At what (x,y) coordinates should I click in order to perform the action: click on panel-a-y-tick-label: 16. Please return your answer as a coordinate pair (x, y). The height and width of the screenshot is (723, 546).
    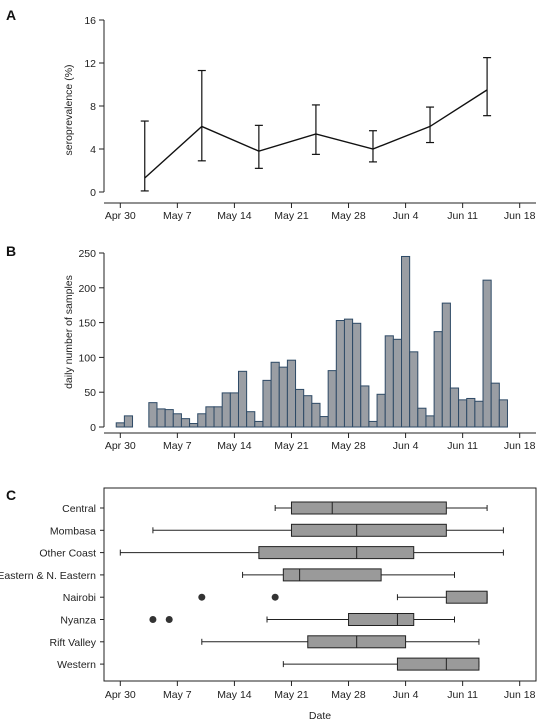
    Looking at the image, I should click on (90, 21).